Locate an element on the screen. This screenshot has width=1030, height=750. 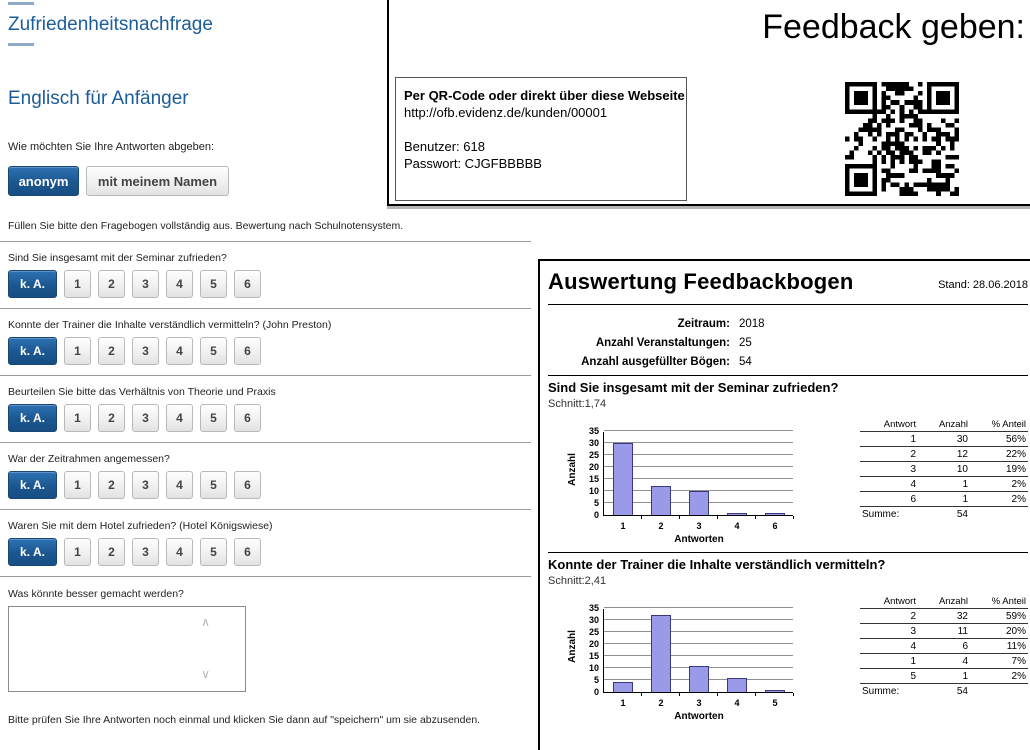
rating-q5-ka: k. A. is located at coordinates (32, 552).